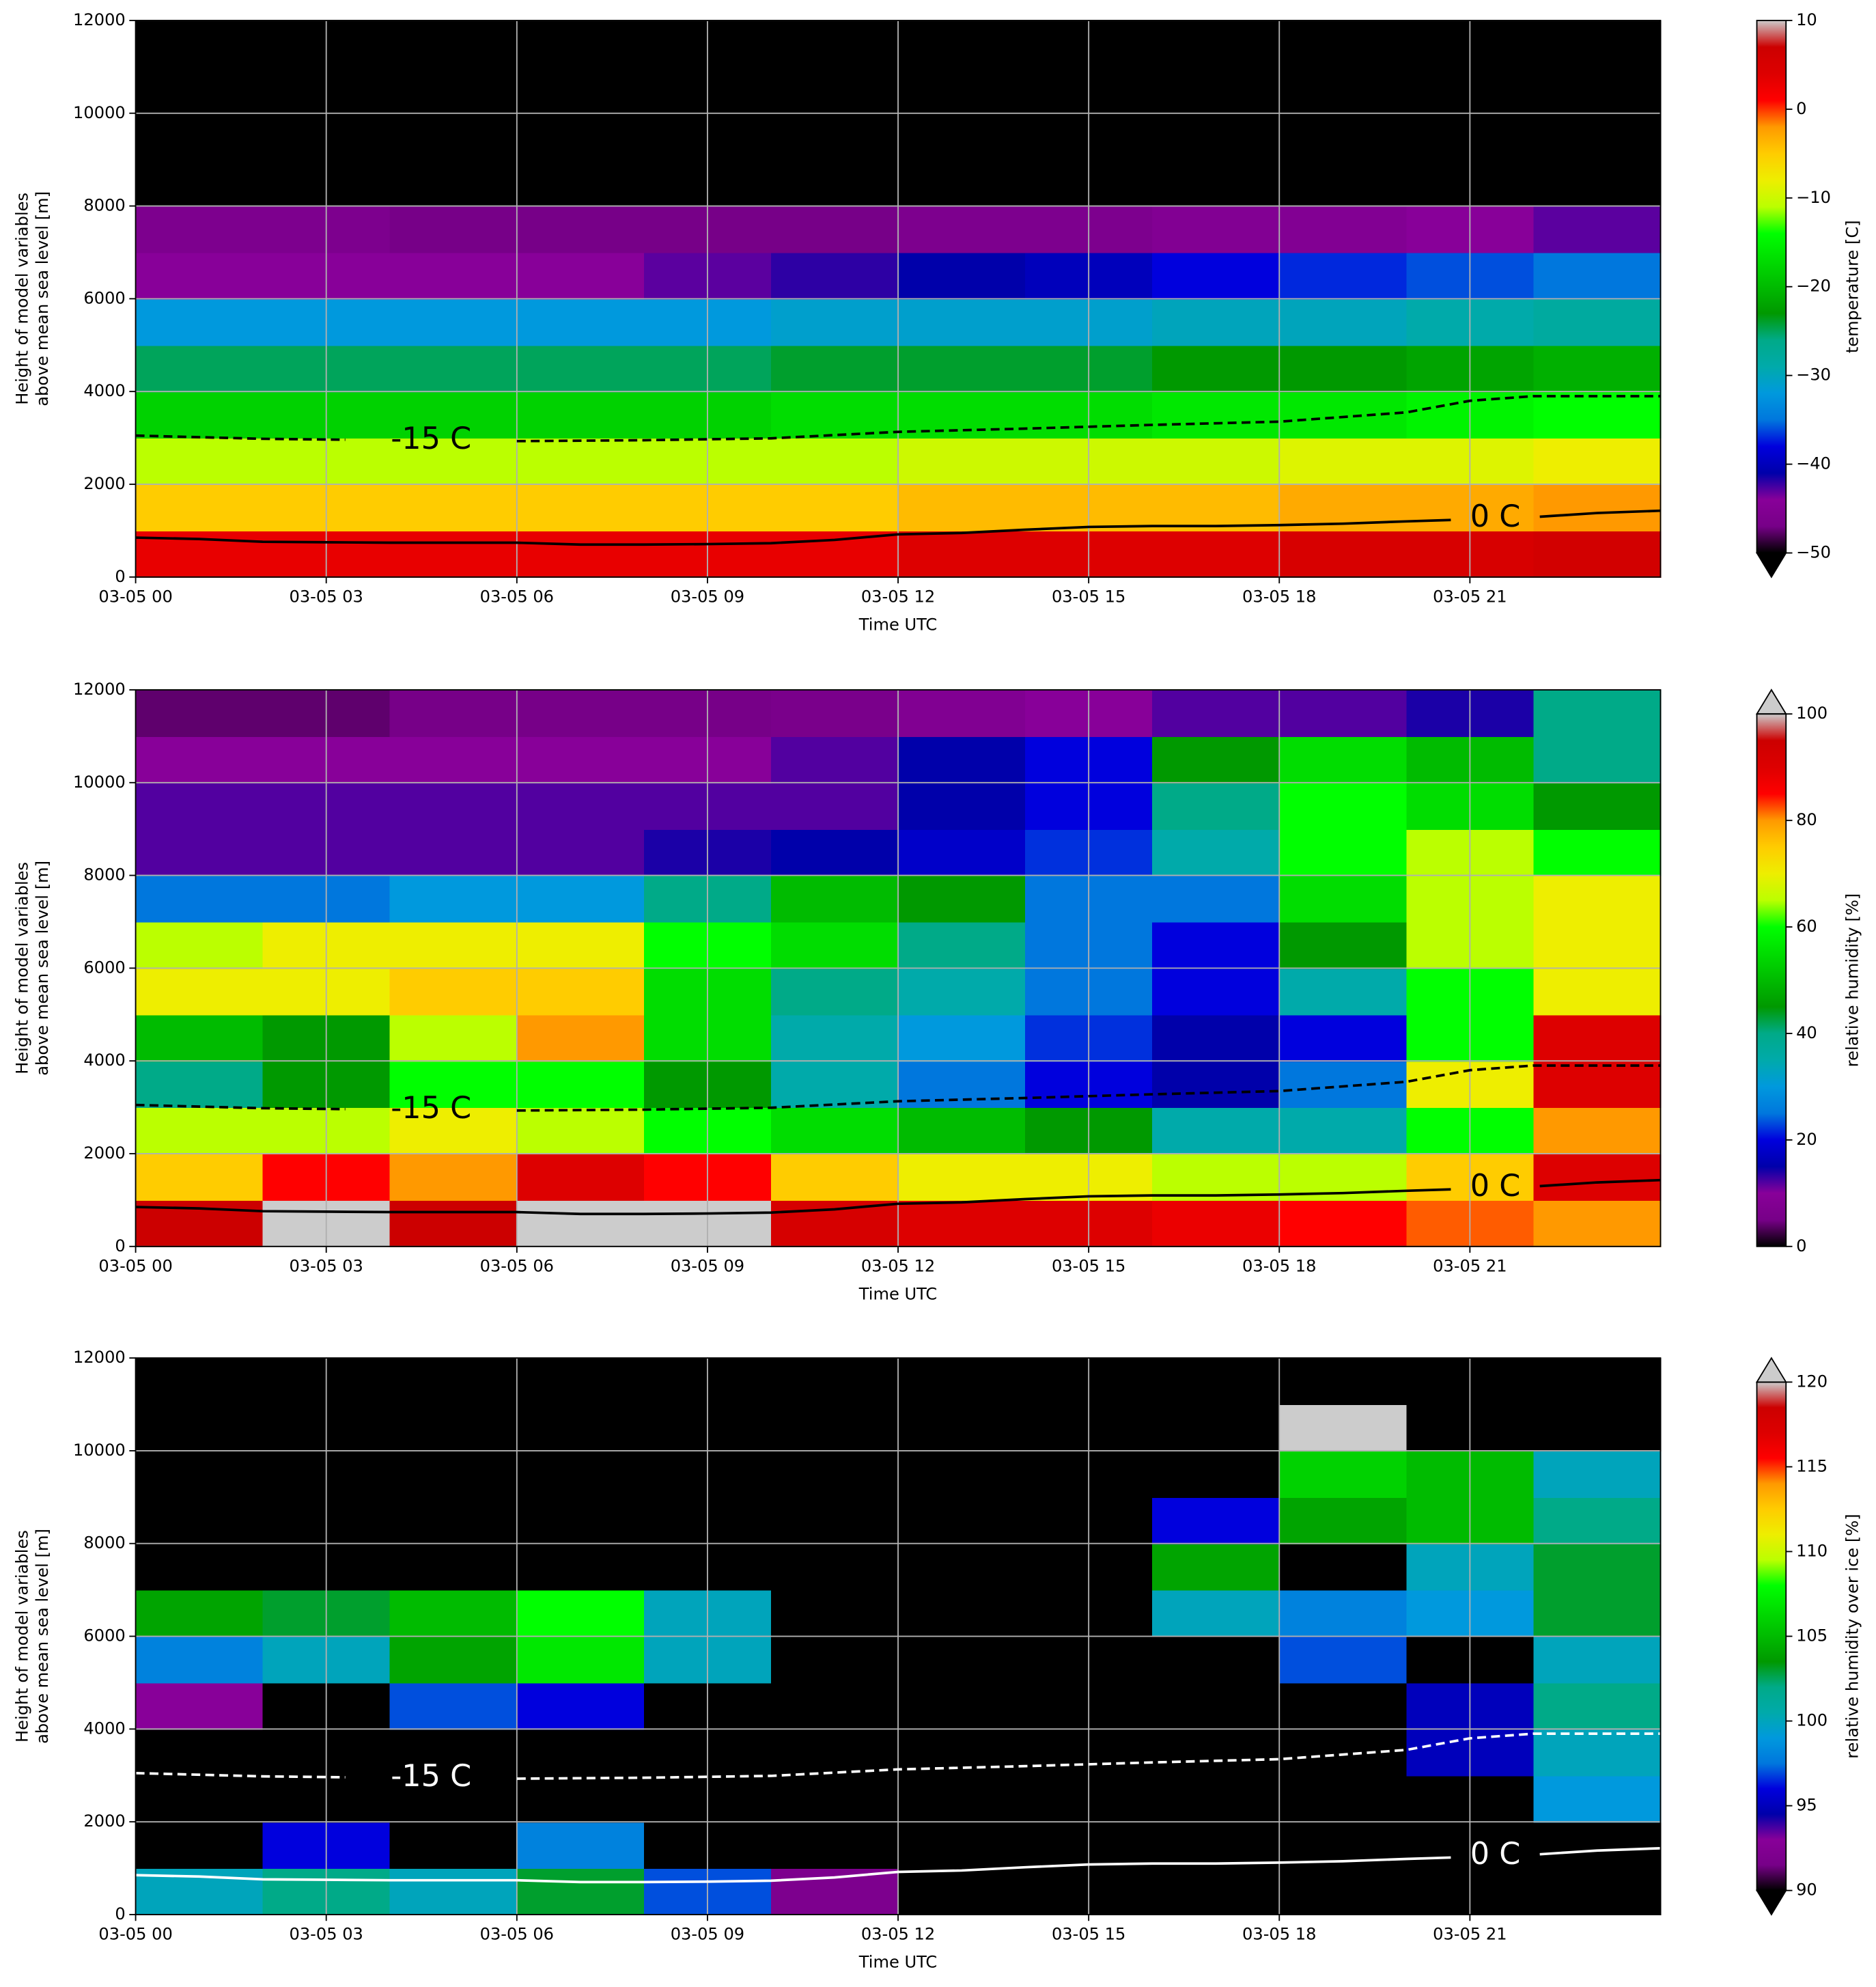  Describe the element at coordinates (42, 968) in the screenshot. I see `y-axis-label: above mean sea level [m]` at that location.